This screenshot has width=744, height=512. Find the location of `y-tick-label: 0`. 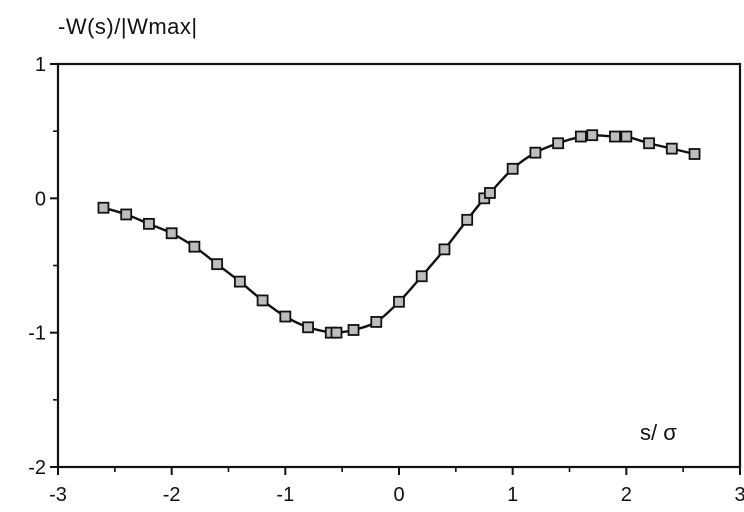

y-tick-label: 0 is located at coordinates (40, 199).